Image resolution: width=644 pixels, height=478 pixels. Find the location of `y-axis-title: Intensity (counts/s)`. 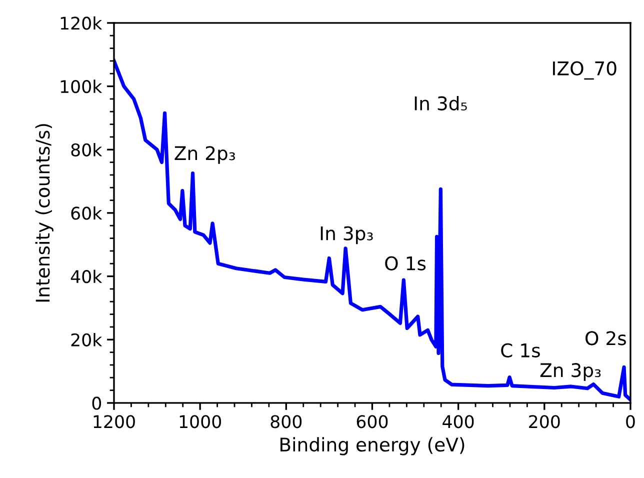

y-axis-title: Intensity (counts/s) is located at coordinates (44, 213).